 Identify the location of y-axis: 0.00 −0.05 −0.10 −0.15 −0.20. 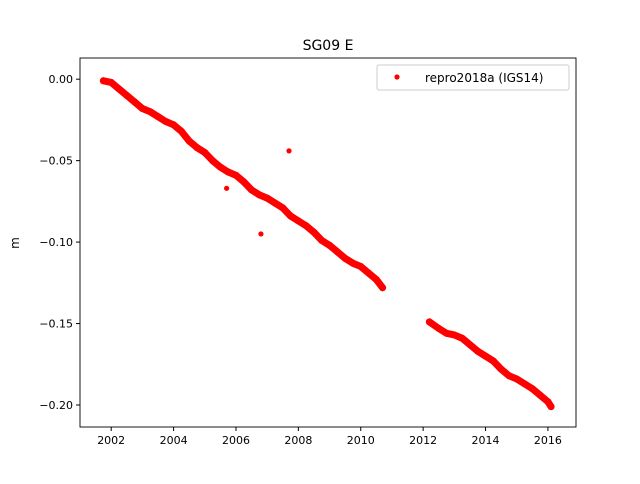
(59, 242).